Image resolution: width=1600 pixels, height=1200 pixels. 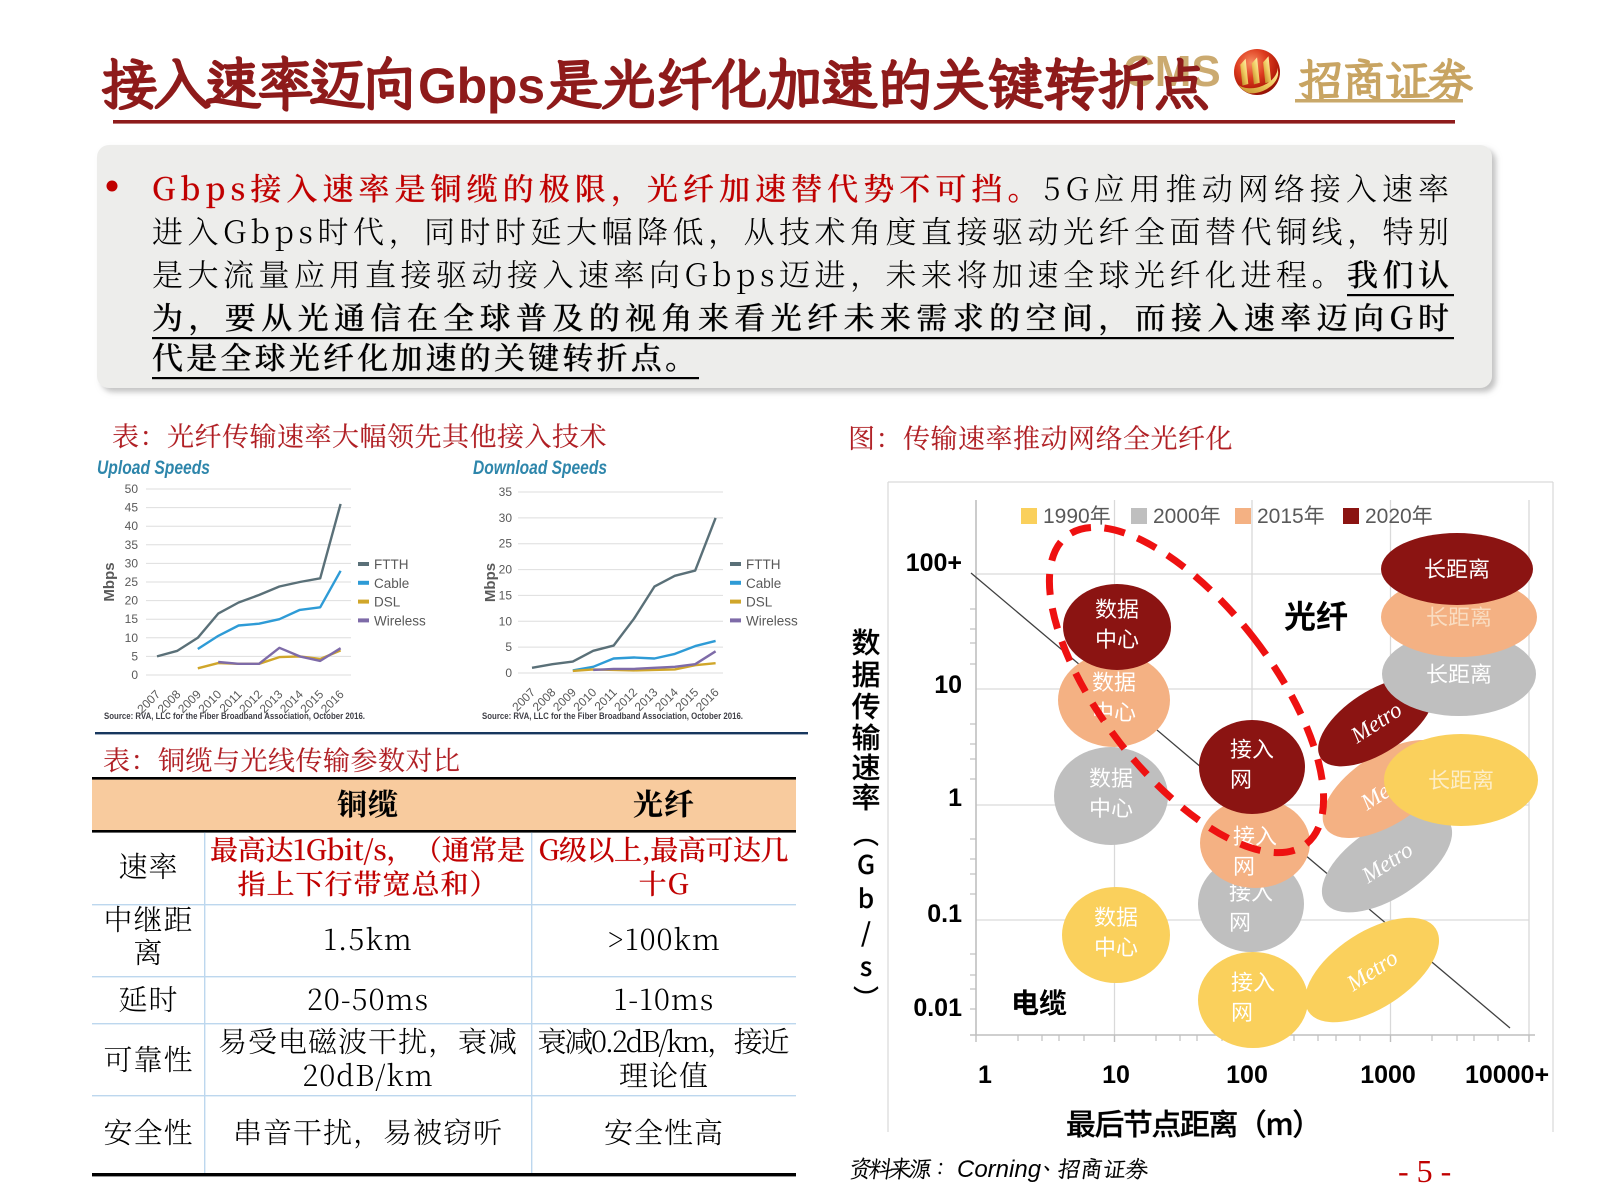 I want to click on svg-text: 100+, so click(x=934, y=563).